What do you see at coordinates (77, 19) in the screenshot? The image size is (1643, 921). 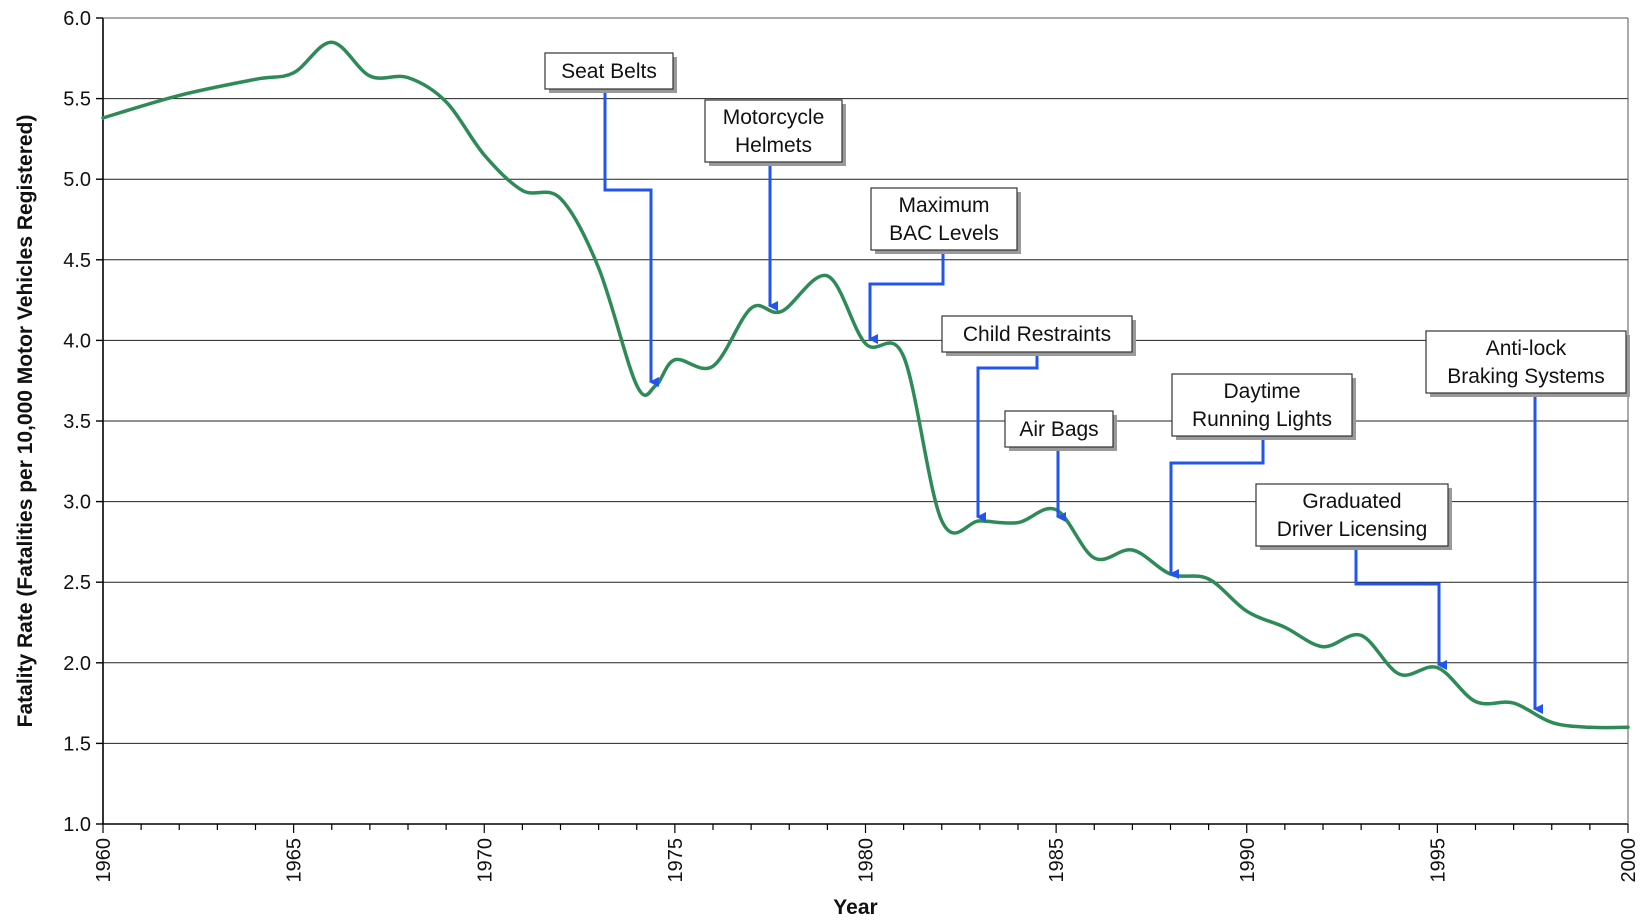 I see `y-tick-label: 6.0` at bounding box center [77, 19].